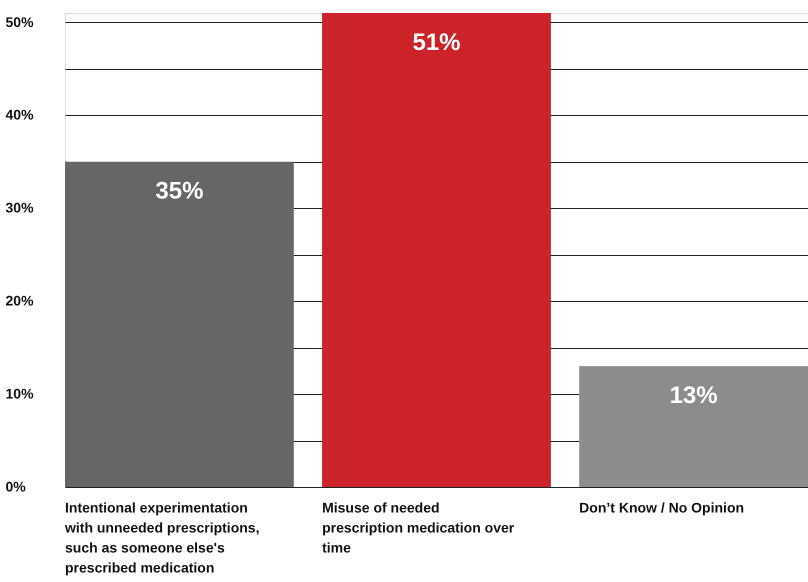 This screenshot has width=808, height=582. I want to click on y-tick-label: 50%, so click(20, 22).